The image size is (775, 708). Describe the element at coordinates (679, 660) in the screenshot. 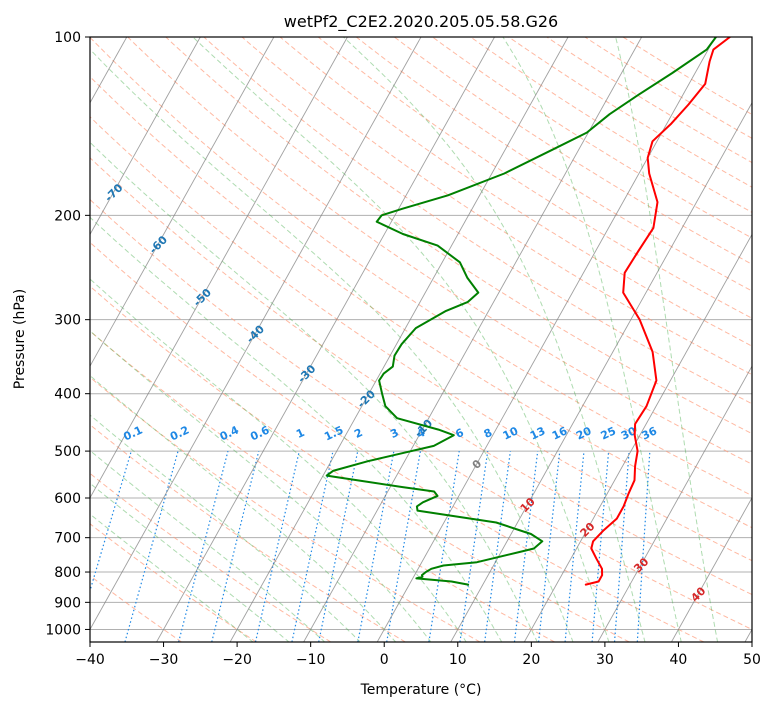

I see `x-tick-label: 40` at that location.